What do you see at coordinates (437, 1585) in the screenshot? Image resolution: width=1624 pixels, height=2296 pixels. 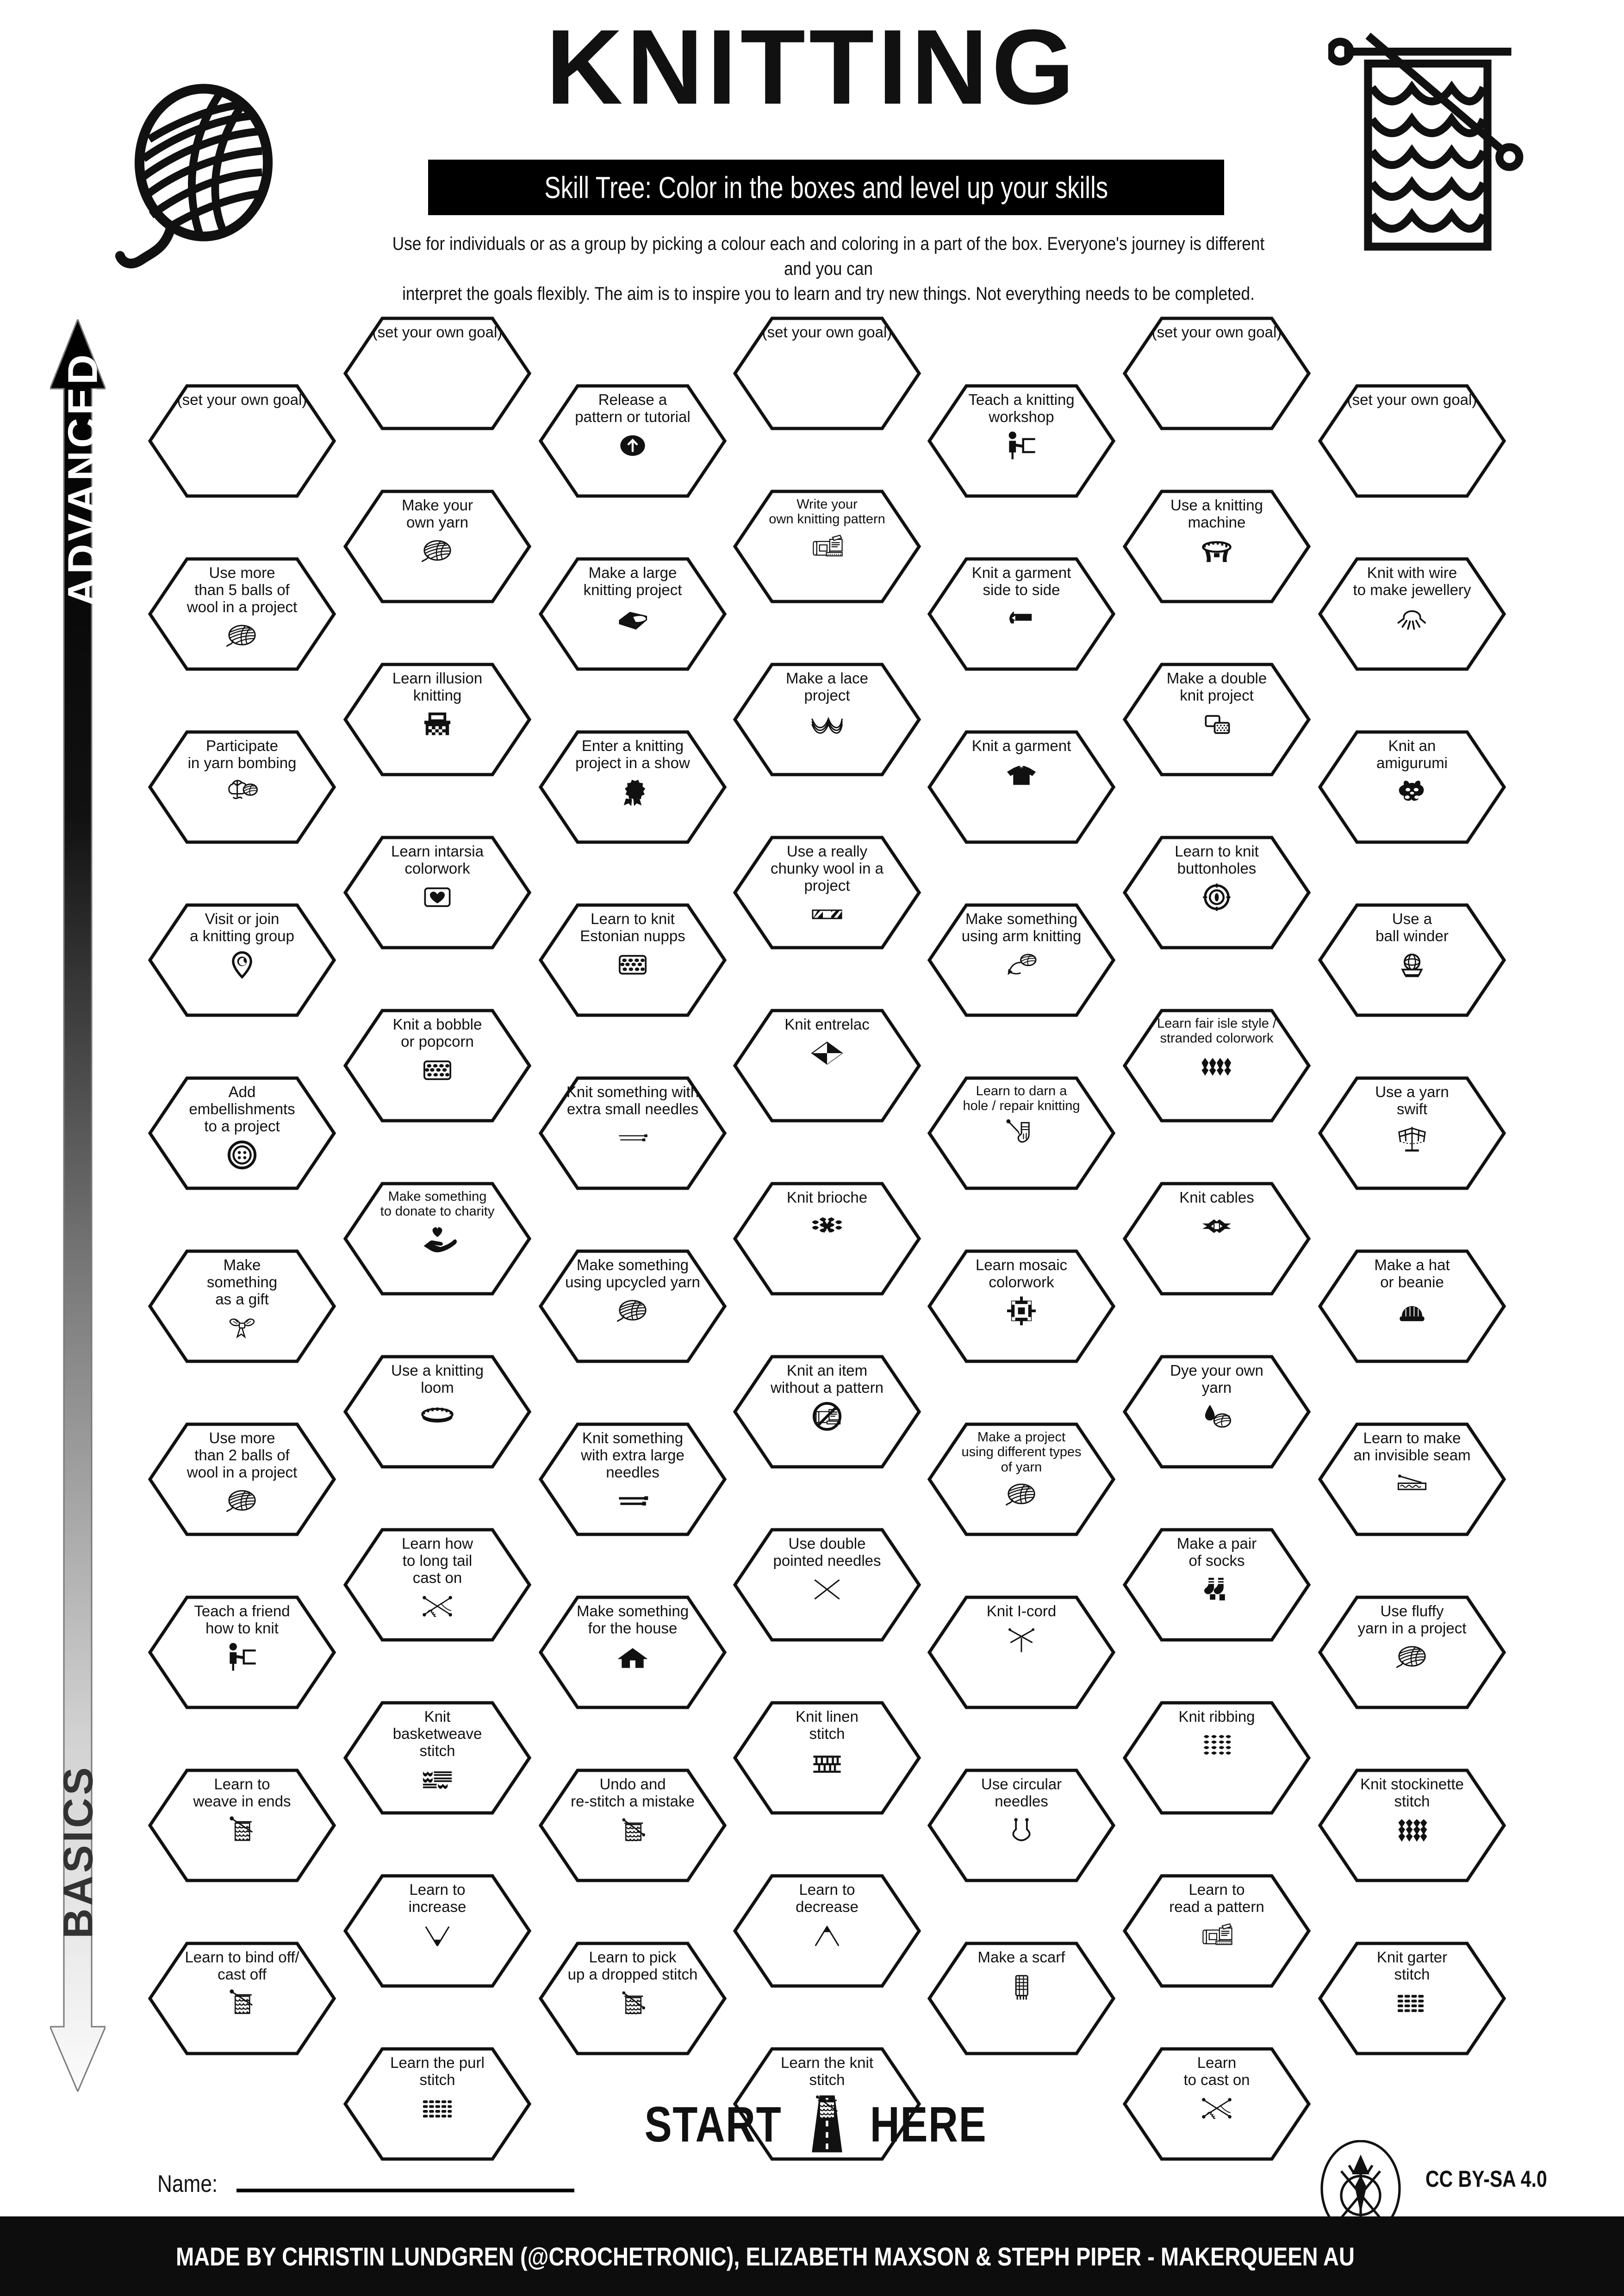 I see `skill-hex-c2-r8: Learn how to long tail cast on` at bounding box center [437, 1585].